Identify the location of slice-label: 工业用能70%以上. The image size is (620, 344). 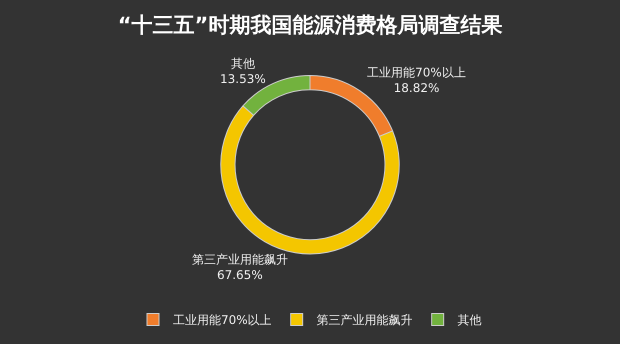
(416, 73).